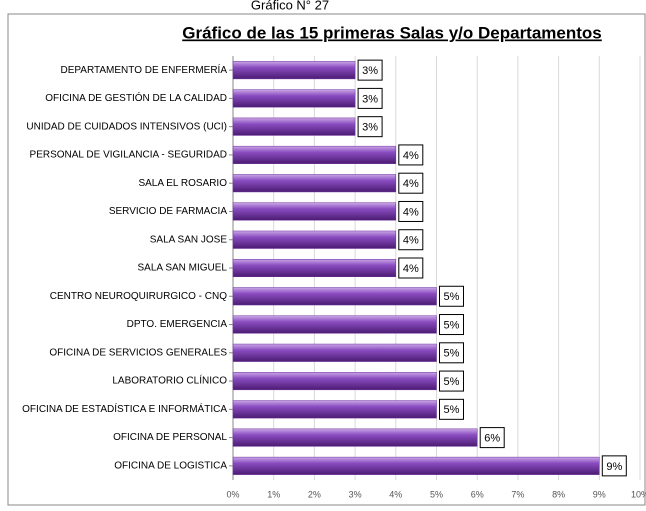 Image resolution: width=646 pixels, height=511 pixels. I want to click on value-label: 9%, so click(614, 467).